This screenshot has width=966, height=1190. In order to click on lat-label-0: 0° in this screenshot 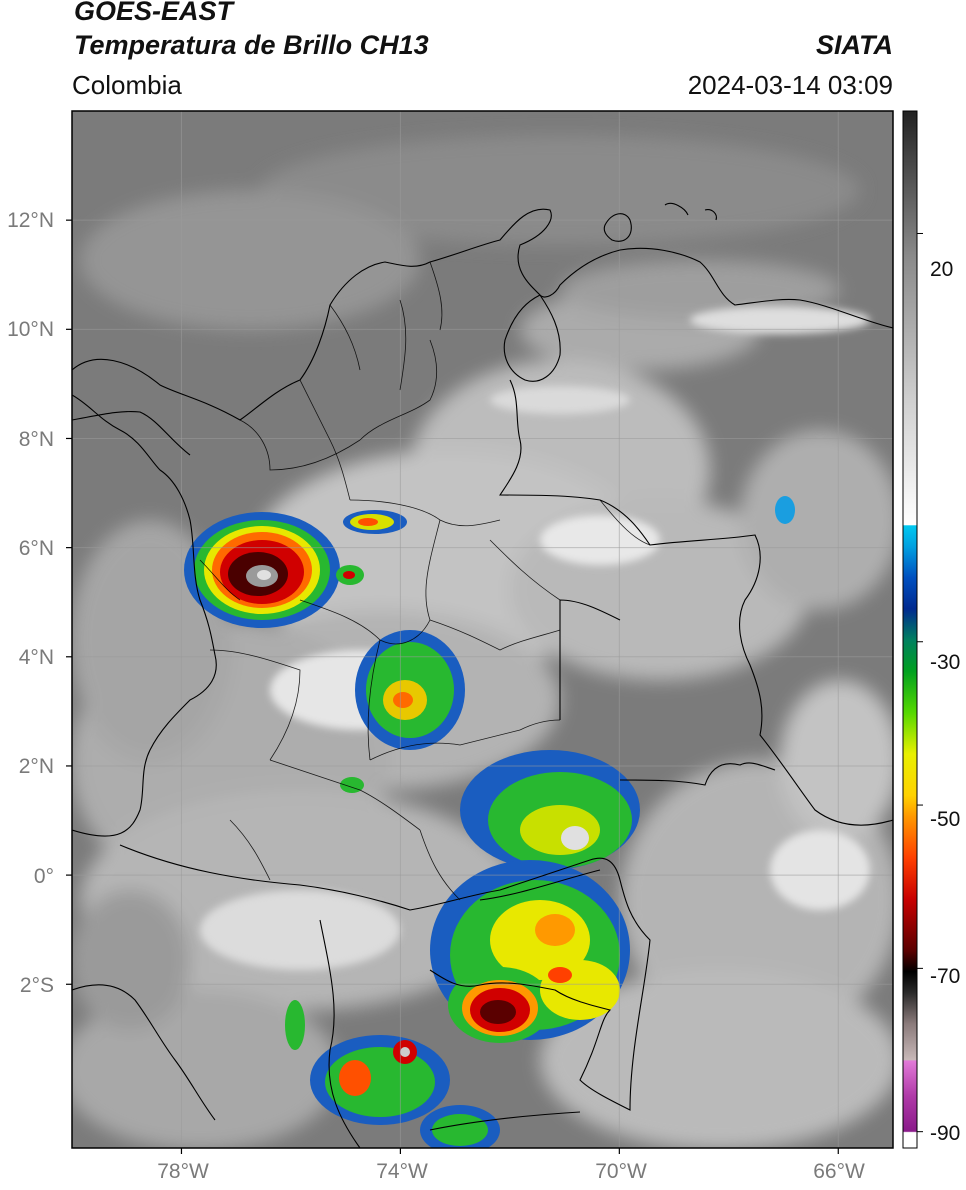, I will do `click(43, 876)`.